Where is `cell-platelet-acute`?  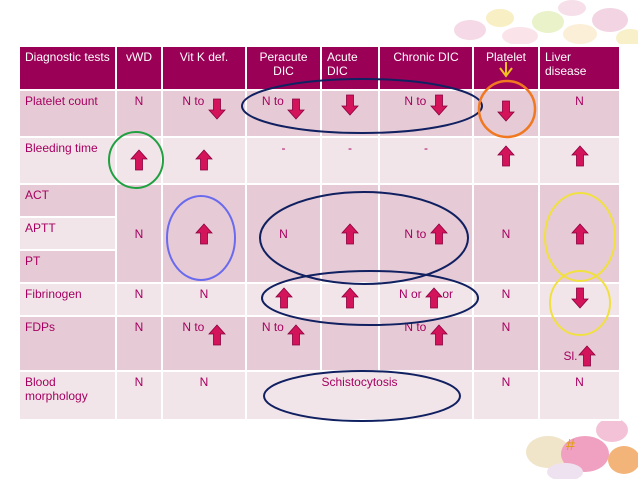
cell-platelet-acute is located at coordinates (350, 113).